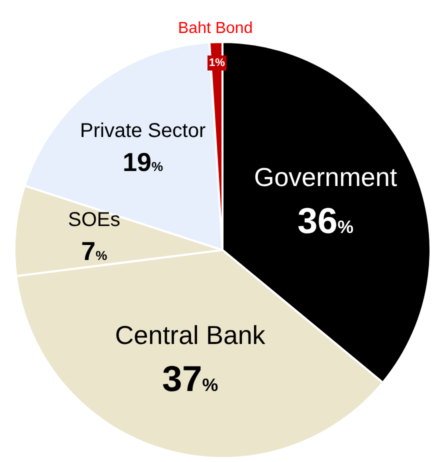  What do you see at coordinates (143, 131) in the screenshot?
I see `slice-label: Private Sector` at bounding box center [143, 131].